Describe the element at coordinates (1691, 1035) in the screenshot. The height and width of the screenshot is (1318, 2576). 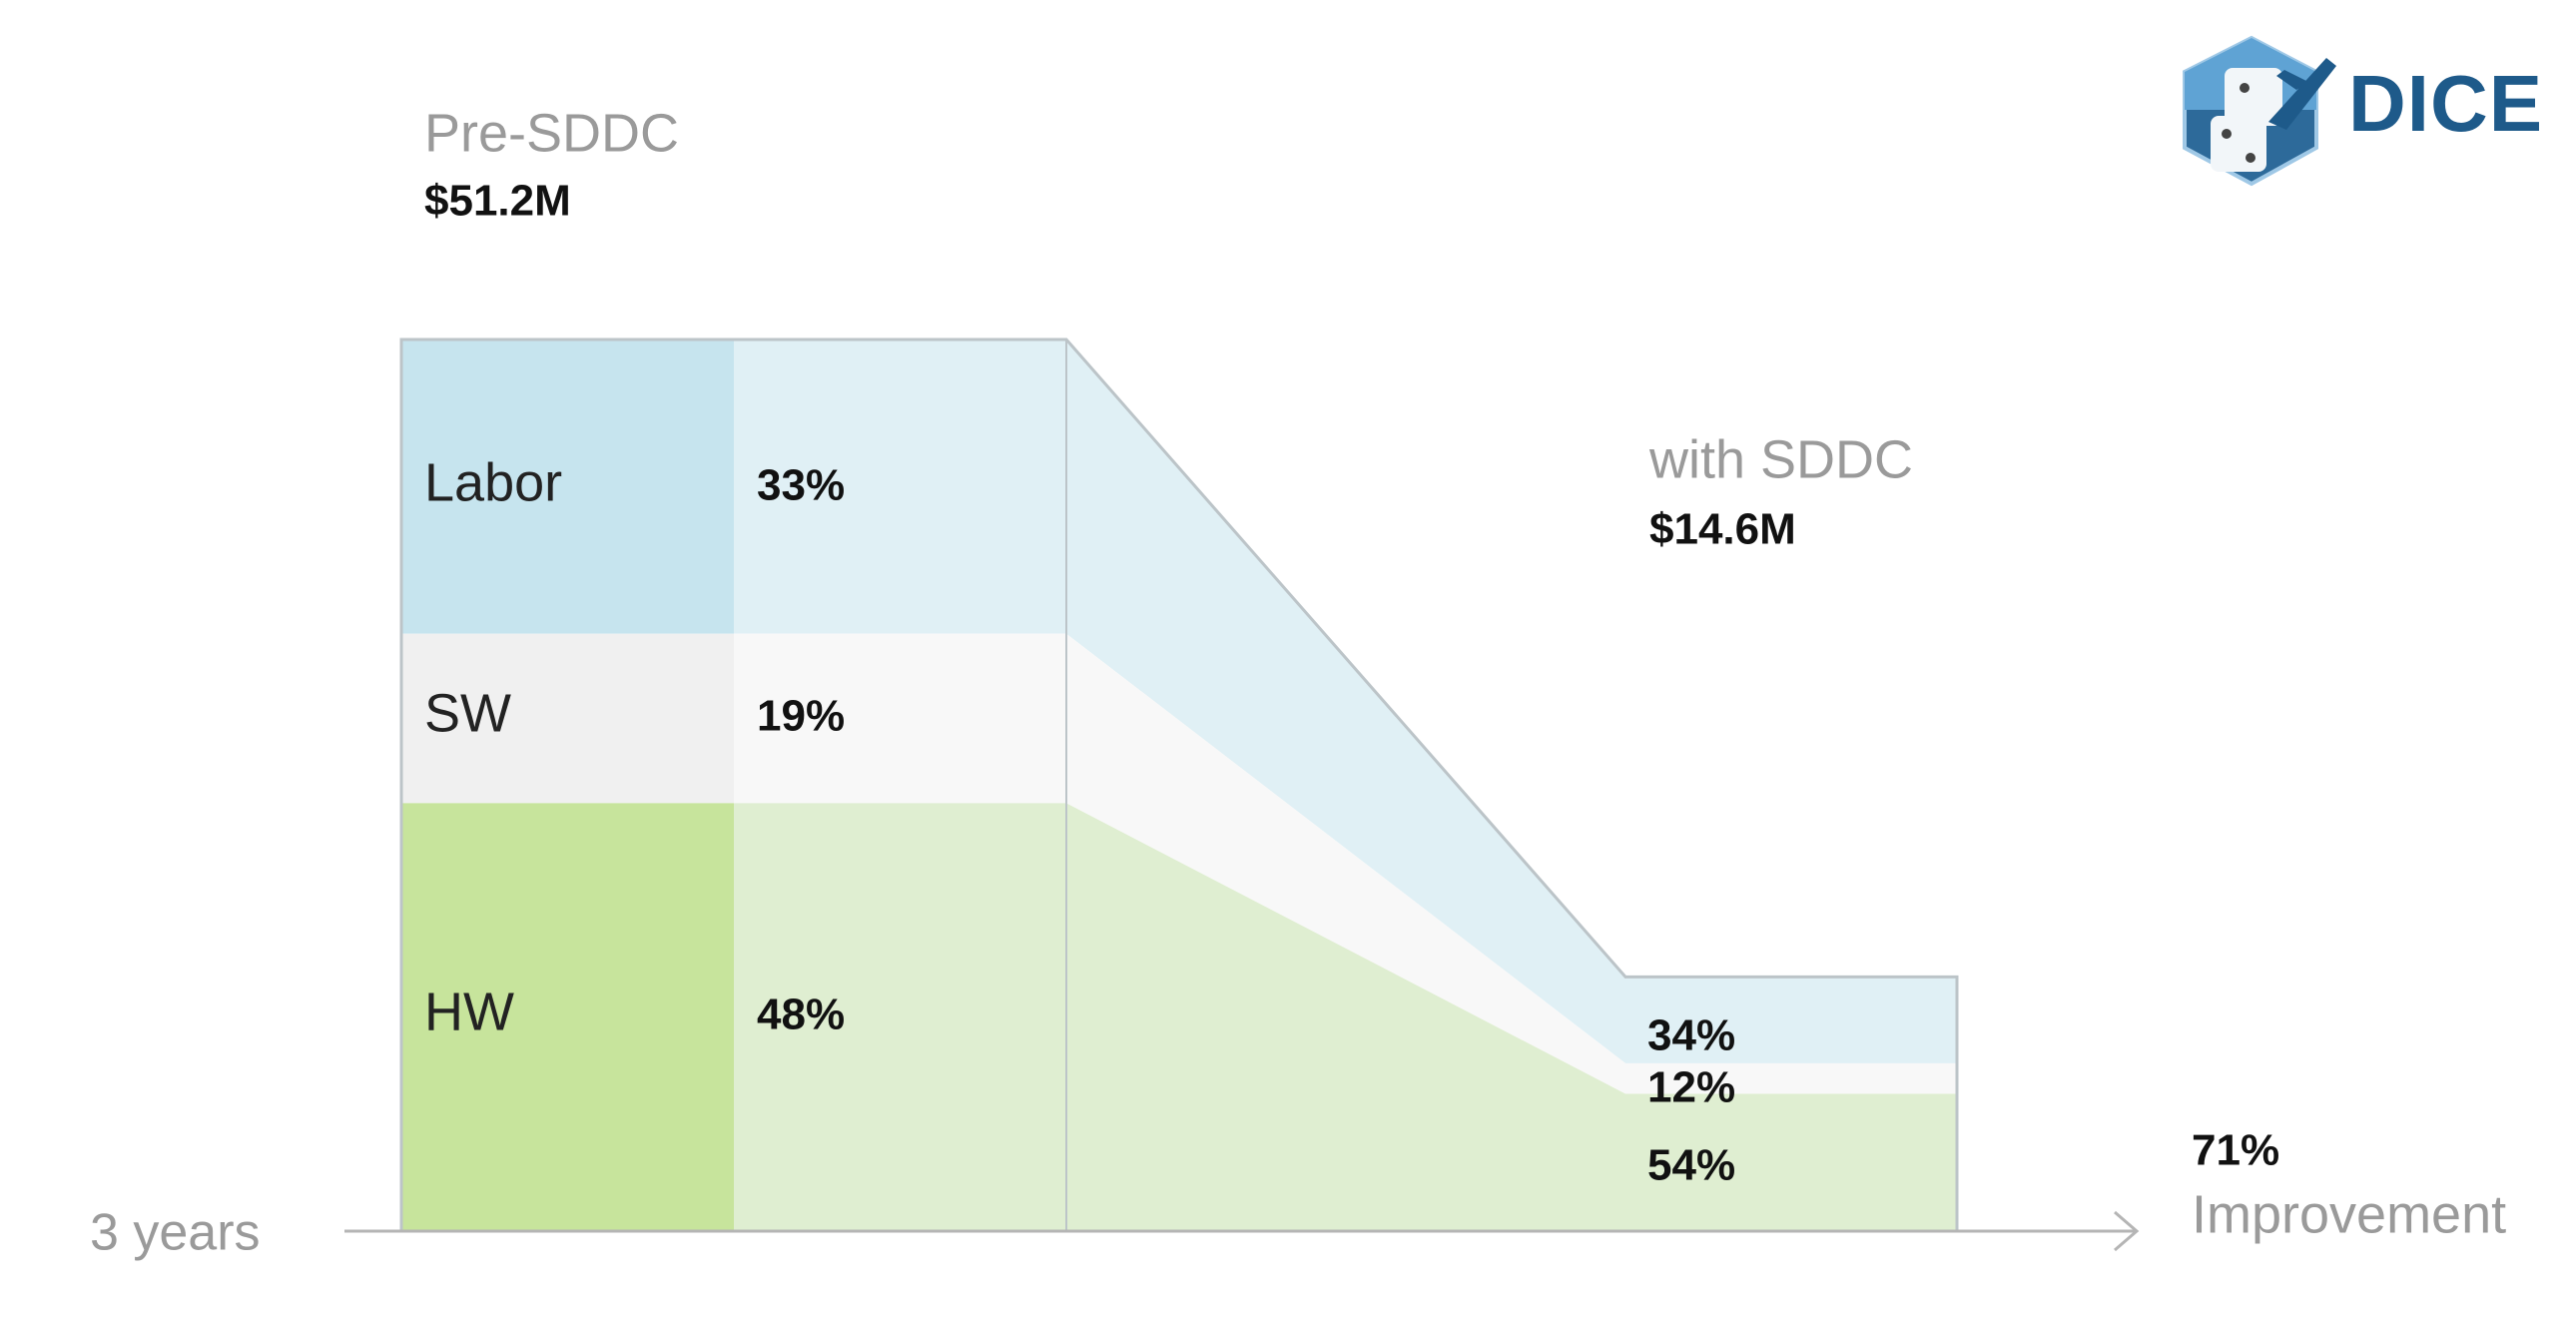
I see `after-pct-labor: 34%` at that location.